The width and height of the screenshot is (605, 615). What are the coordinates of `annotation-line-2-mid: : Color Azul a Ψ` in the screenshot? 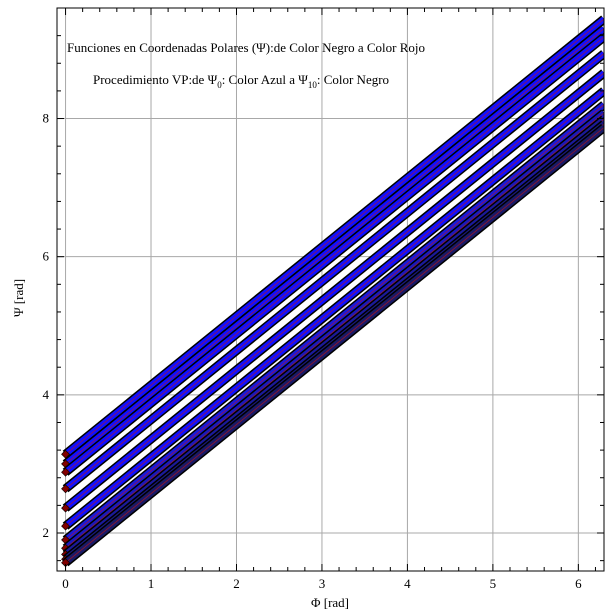 It's located at (265, 79).